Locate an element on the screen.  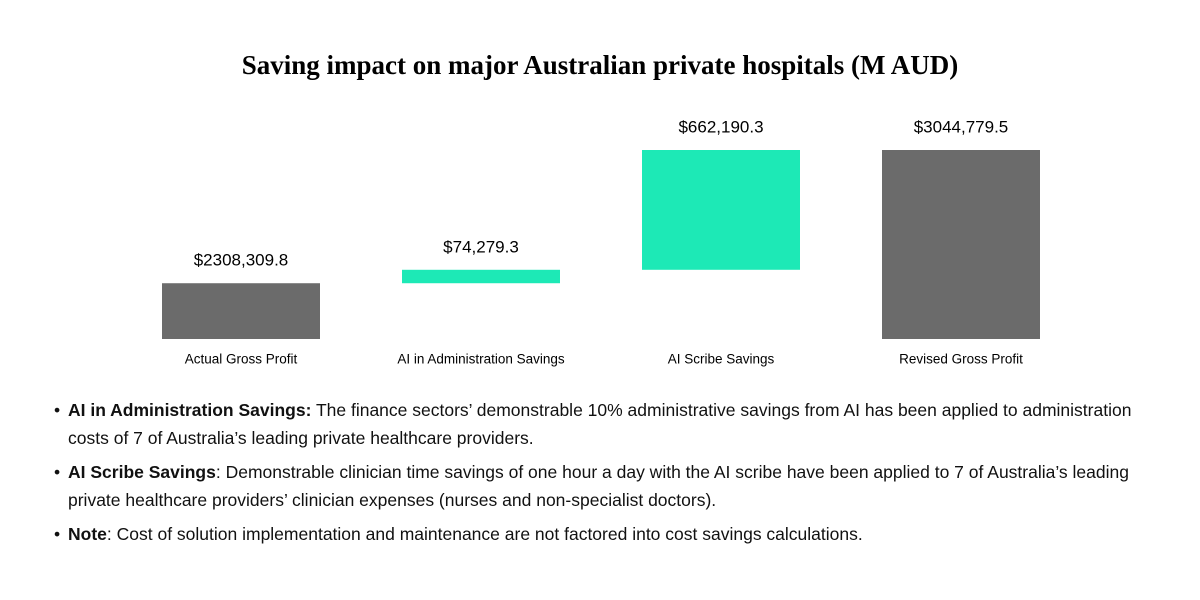
value-label: $3044,779.5 is located at coordinates (961, 126).